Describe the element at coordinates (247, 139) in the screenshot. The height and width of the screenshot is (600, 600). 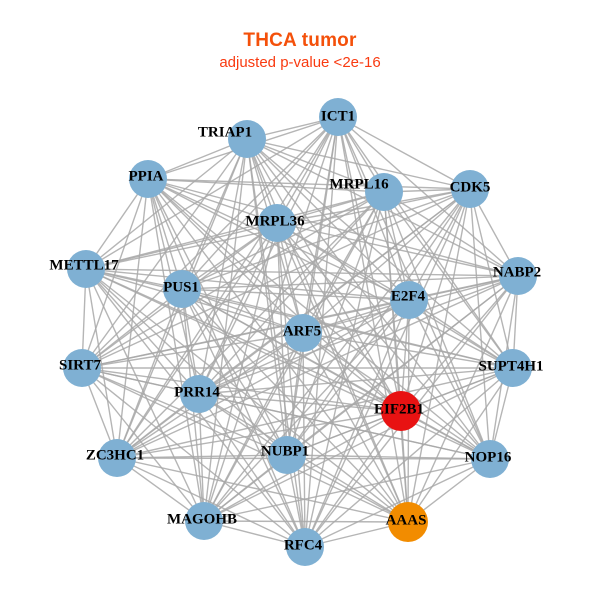
I see `graph-node-triap1` at that location.